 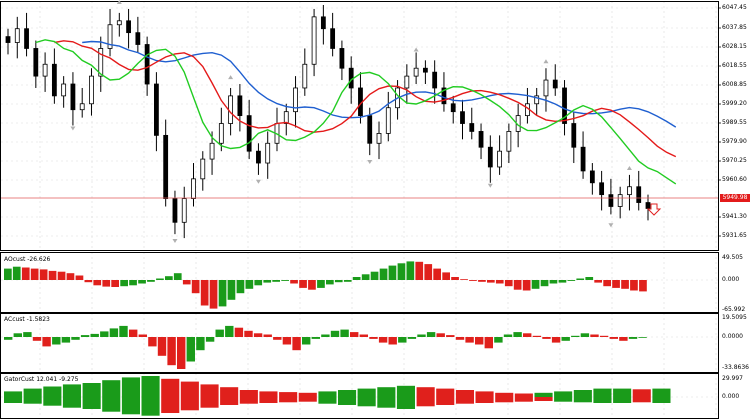 What do you see at coordinates (734, 309) in the screenshot?
I see `ao-axis-label: -65.992` at bounding box center [734, 309].